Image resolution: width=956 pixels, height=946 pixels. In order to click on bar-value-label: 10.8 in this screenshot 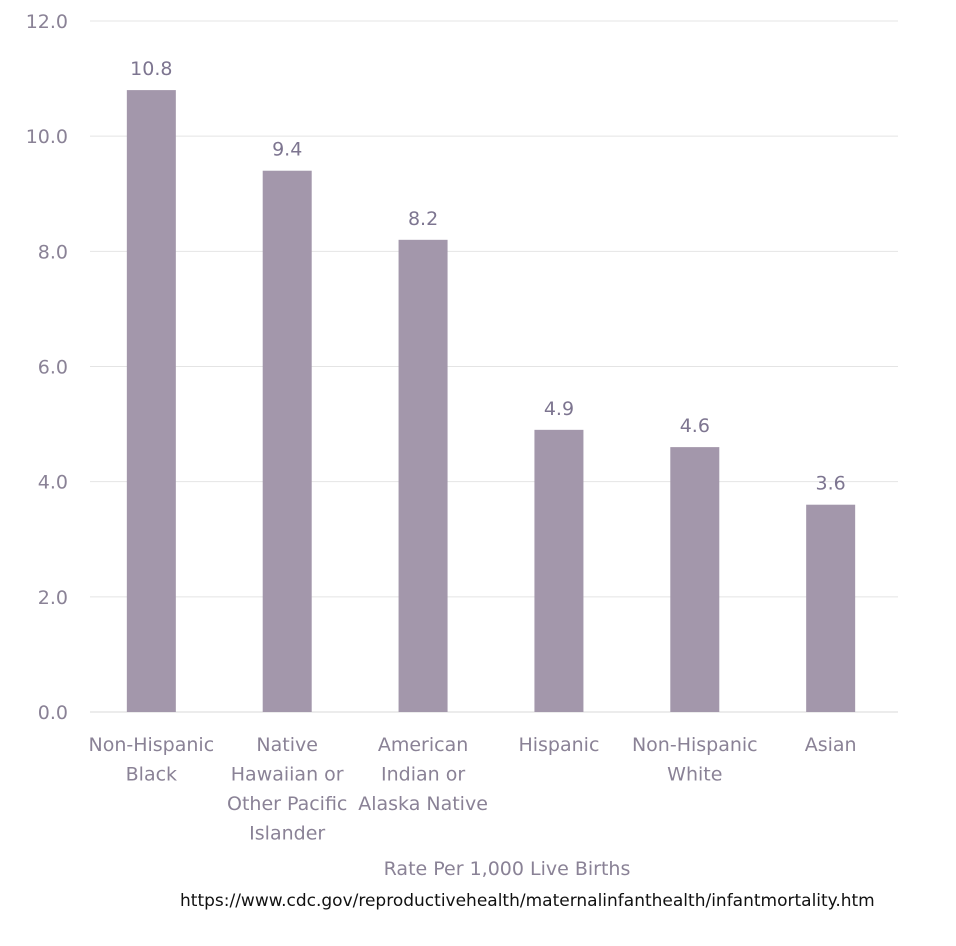, I will do `click(151, 69)`.